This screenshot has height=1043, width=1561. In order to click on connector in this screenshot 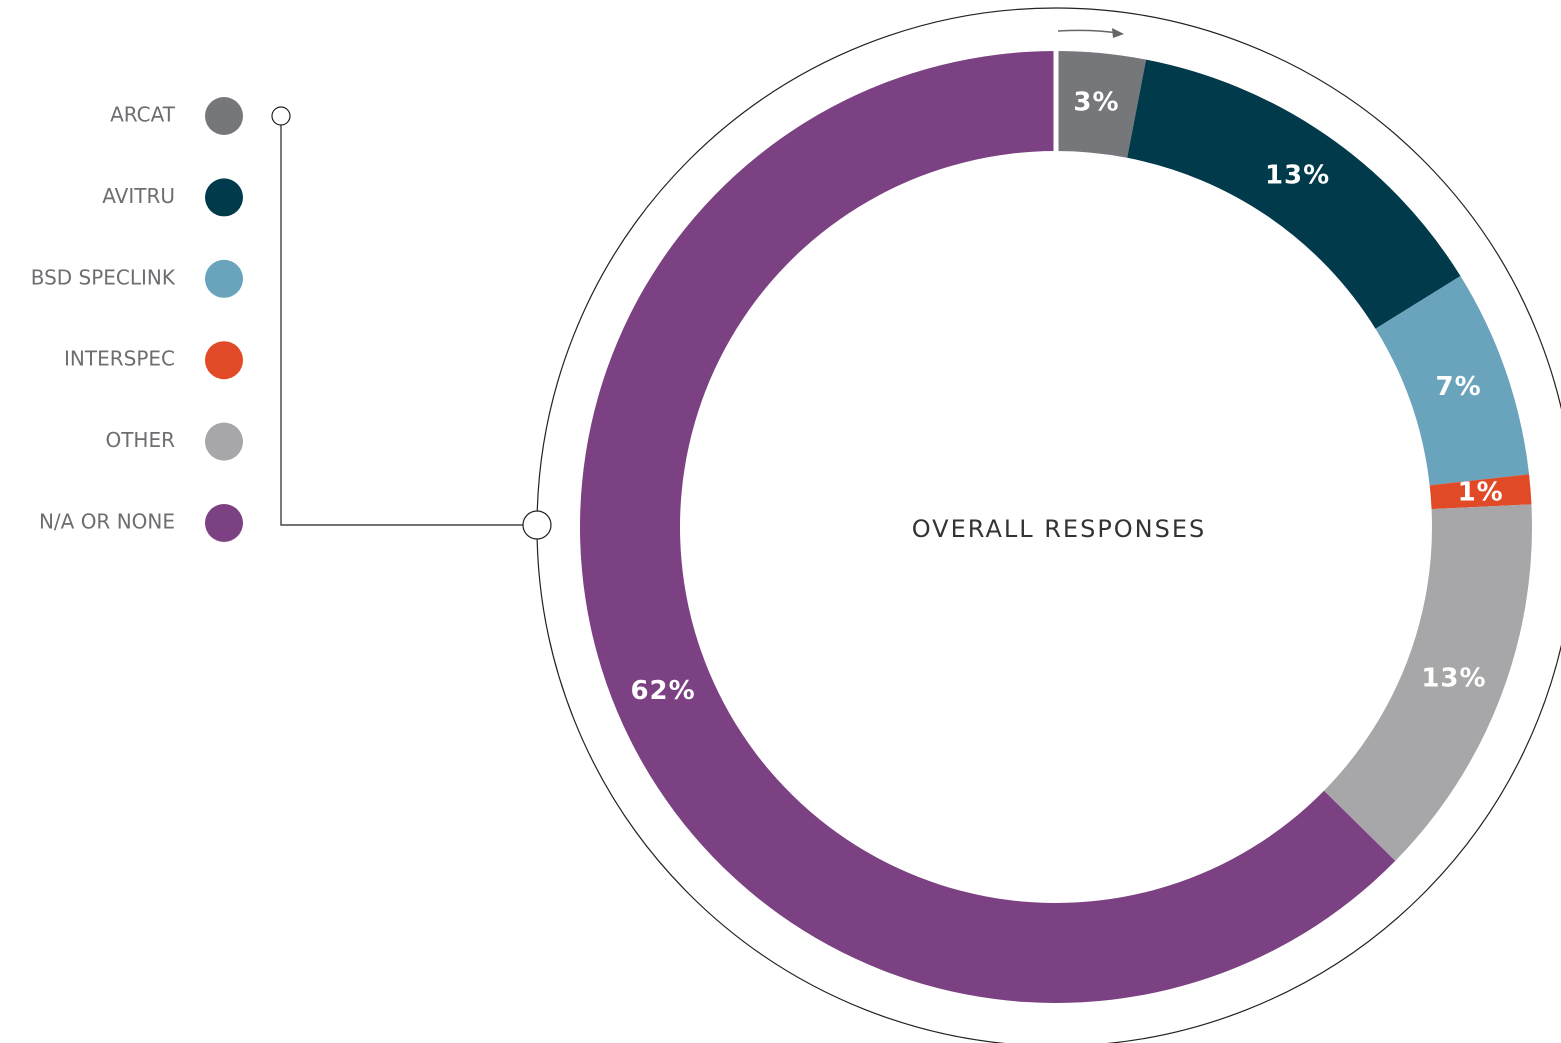, I will do `click(401, 325)`.